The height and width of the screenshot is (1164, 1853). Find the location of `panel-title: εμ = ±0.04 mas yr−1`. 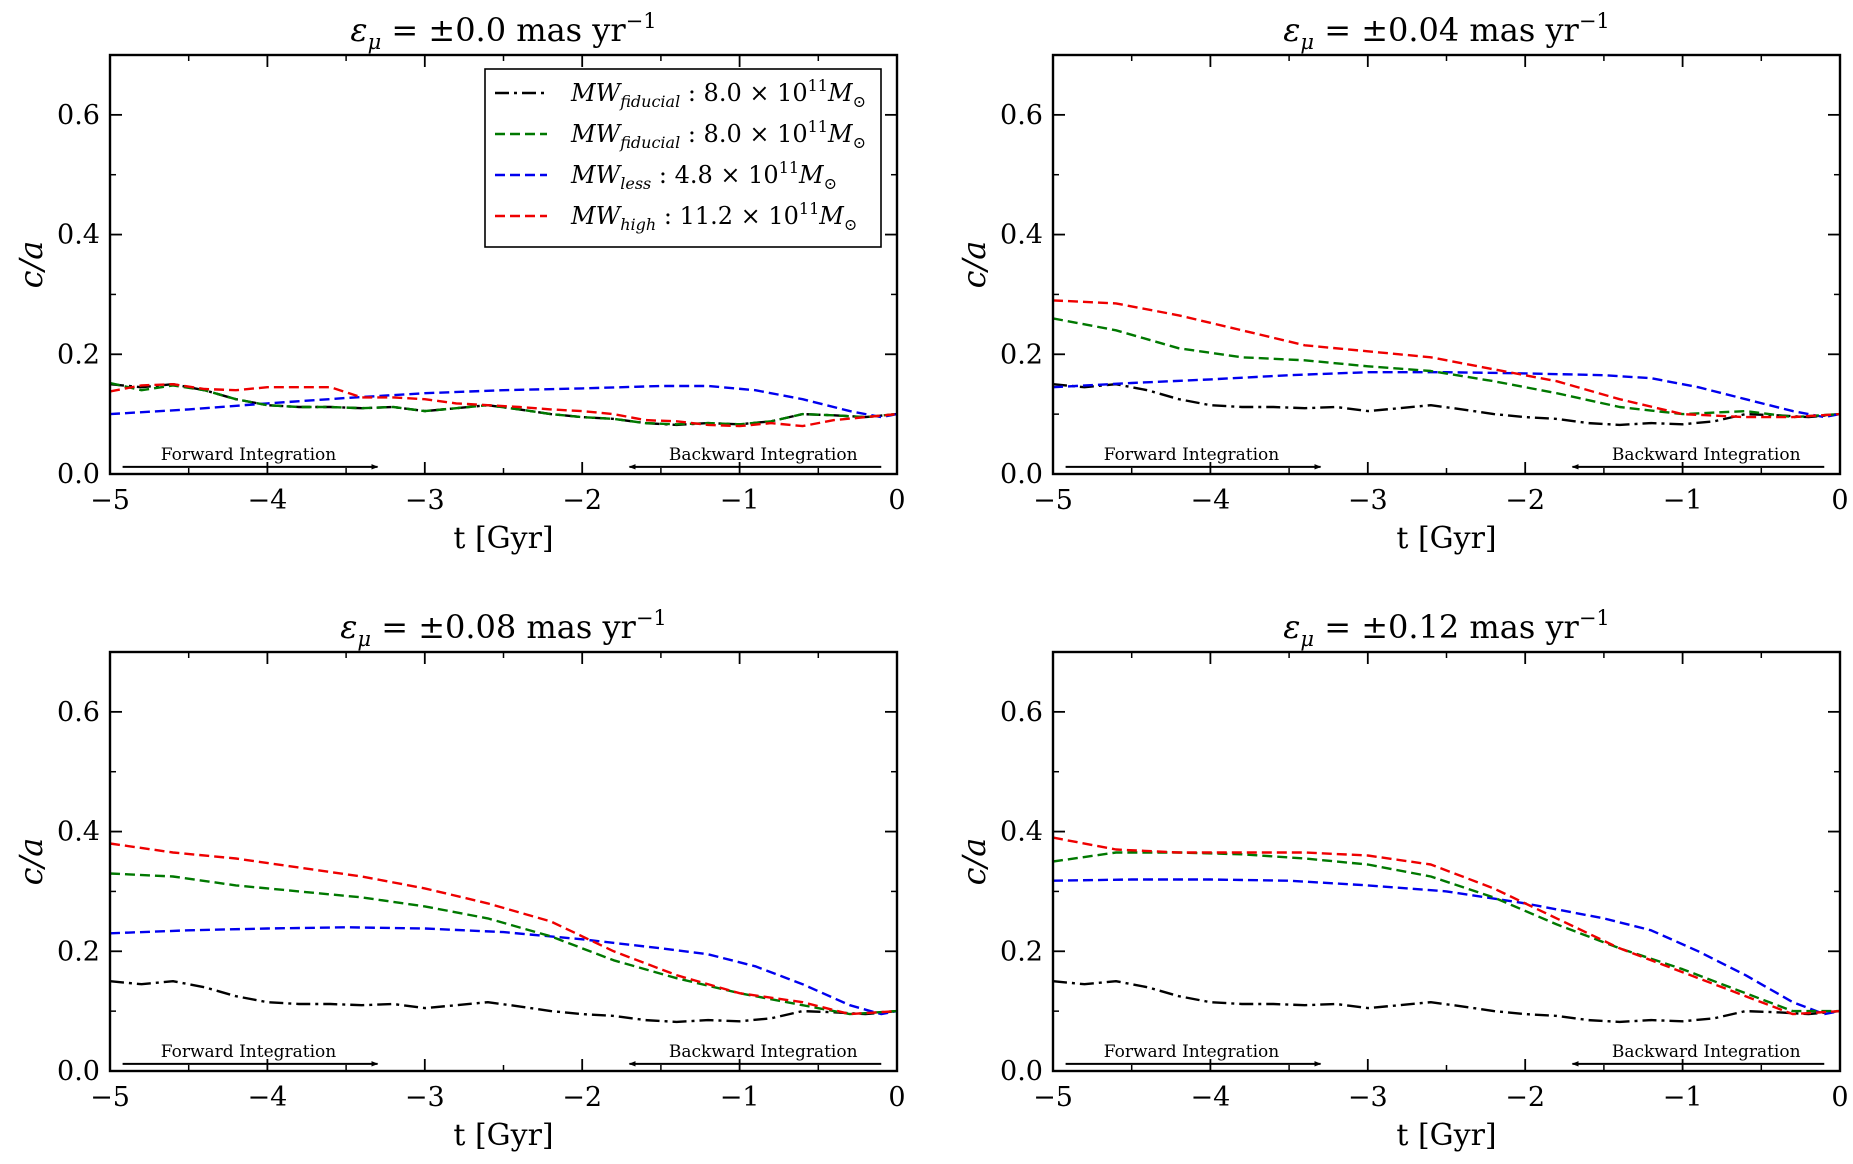

panel-title: εμ = ±0.04 mas yr−1 is located at coordinates (1446, 31).